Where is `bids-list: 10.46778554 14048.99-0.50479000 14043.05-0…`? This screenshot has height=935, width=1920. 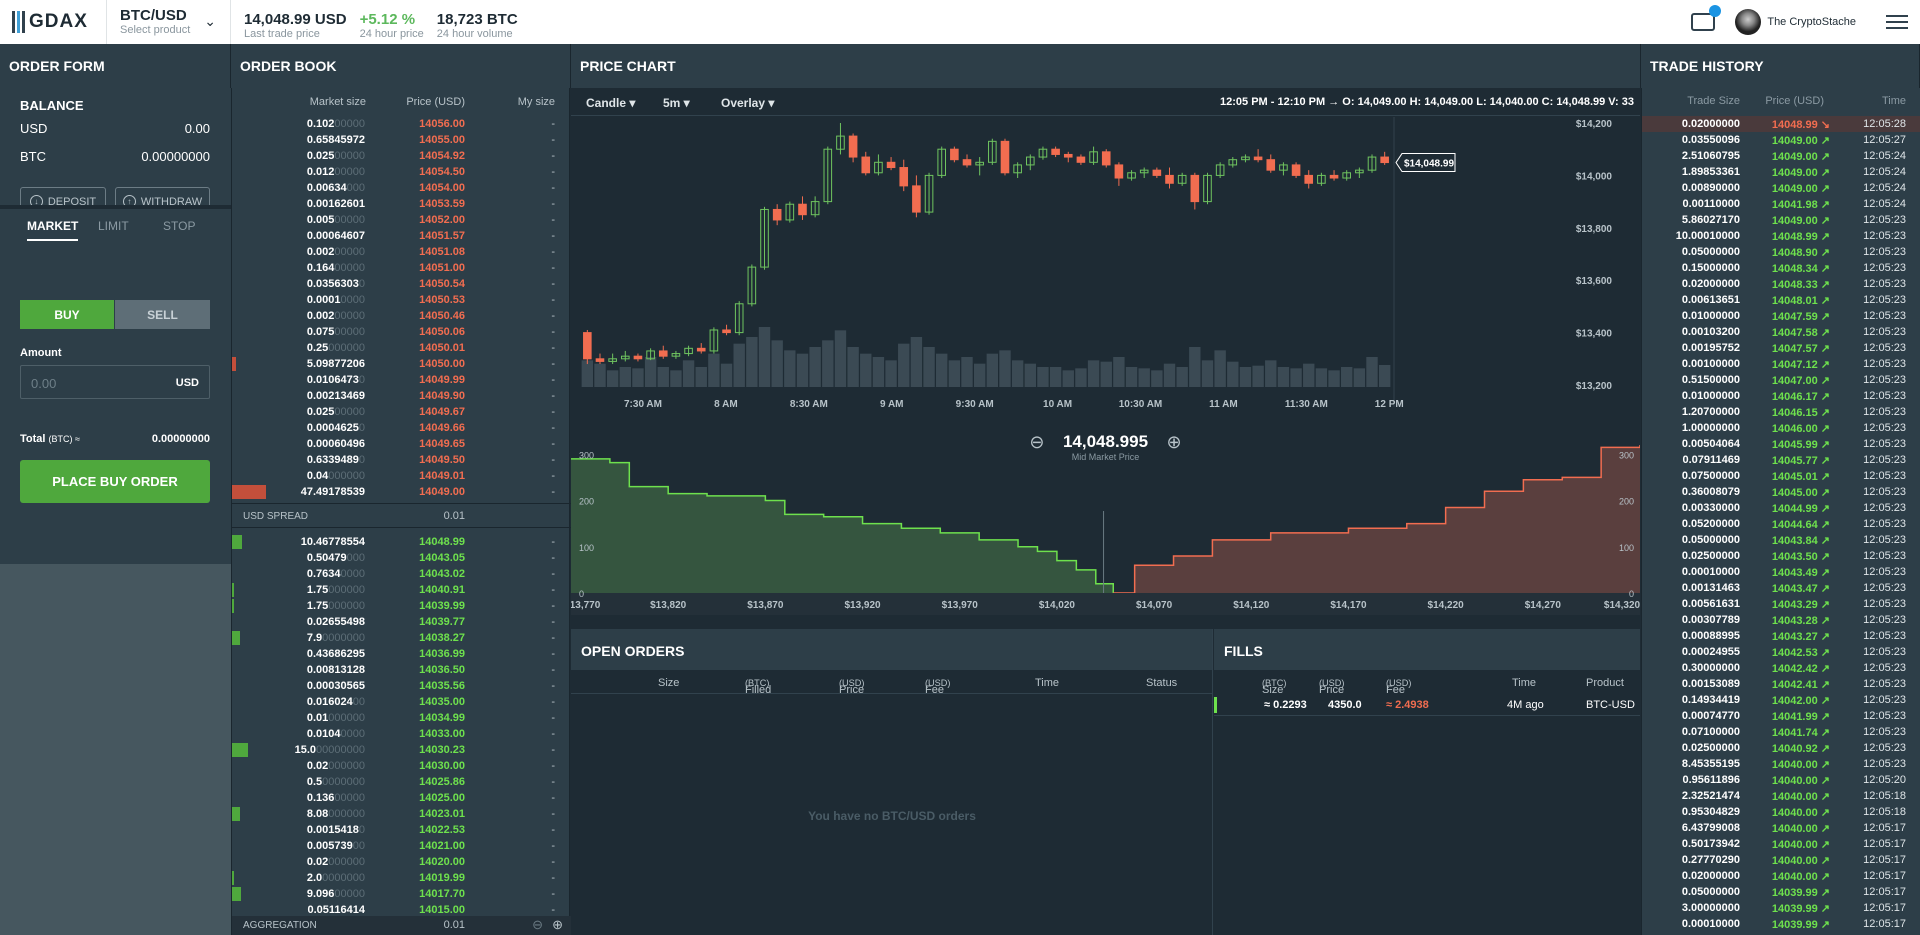 bids-list: 10.46778554 14048.99-0.50479000 14043.05-0… is located at coordinates (401, 725).